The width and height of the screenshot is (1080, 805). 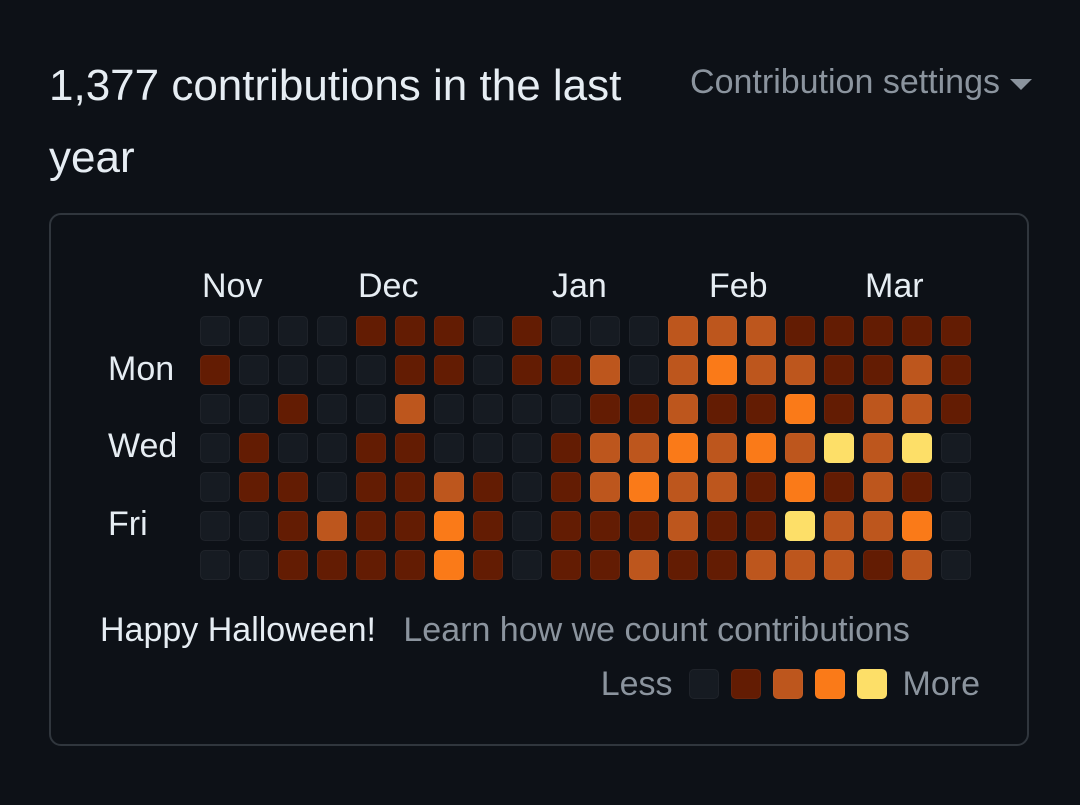 I want to click on learn-contributions-link: Learn how we count contributions, so click(x=656, y=630).